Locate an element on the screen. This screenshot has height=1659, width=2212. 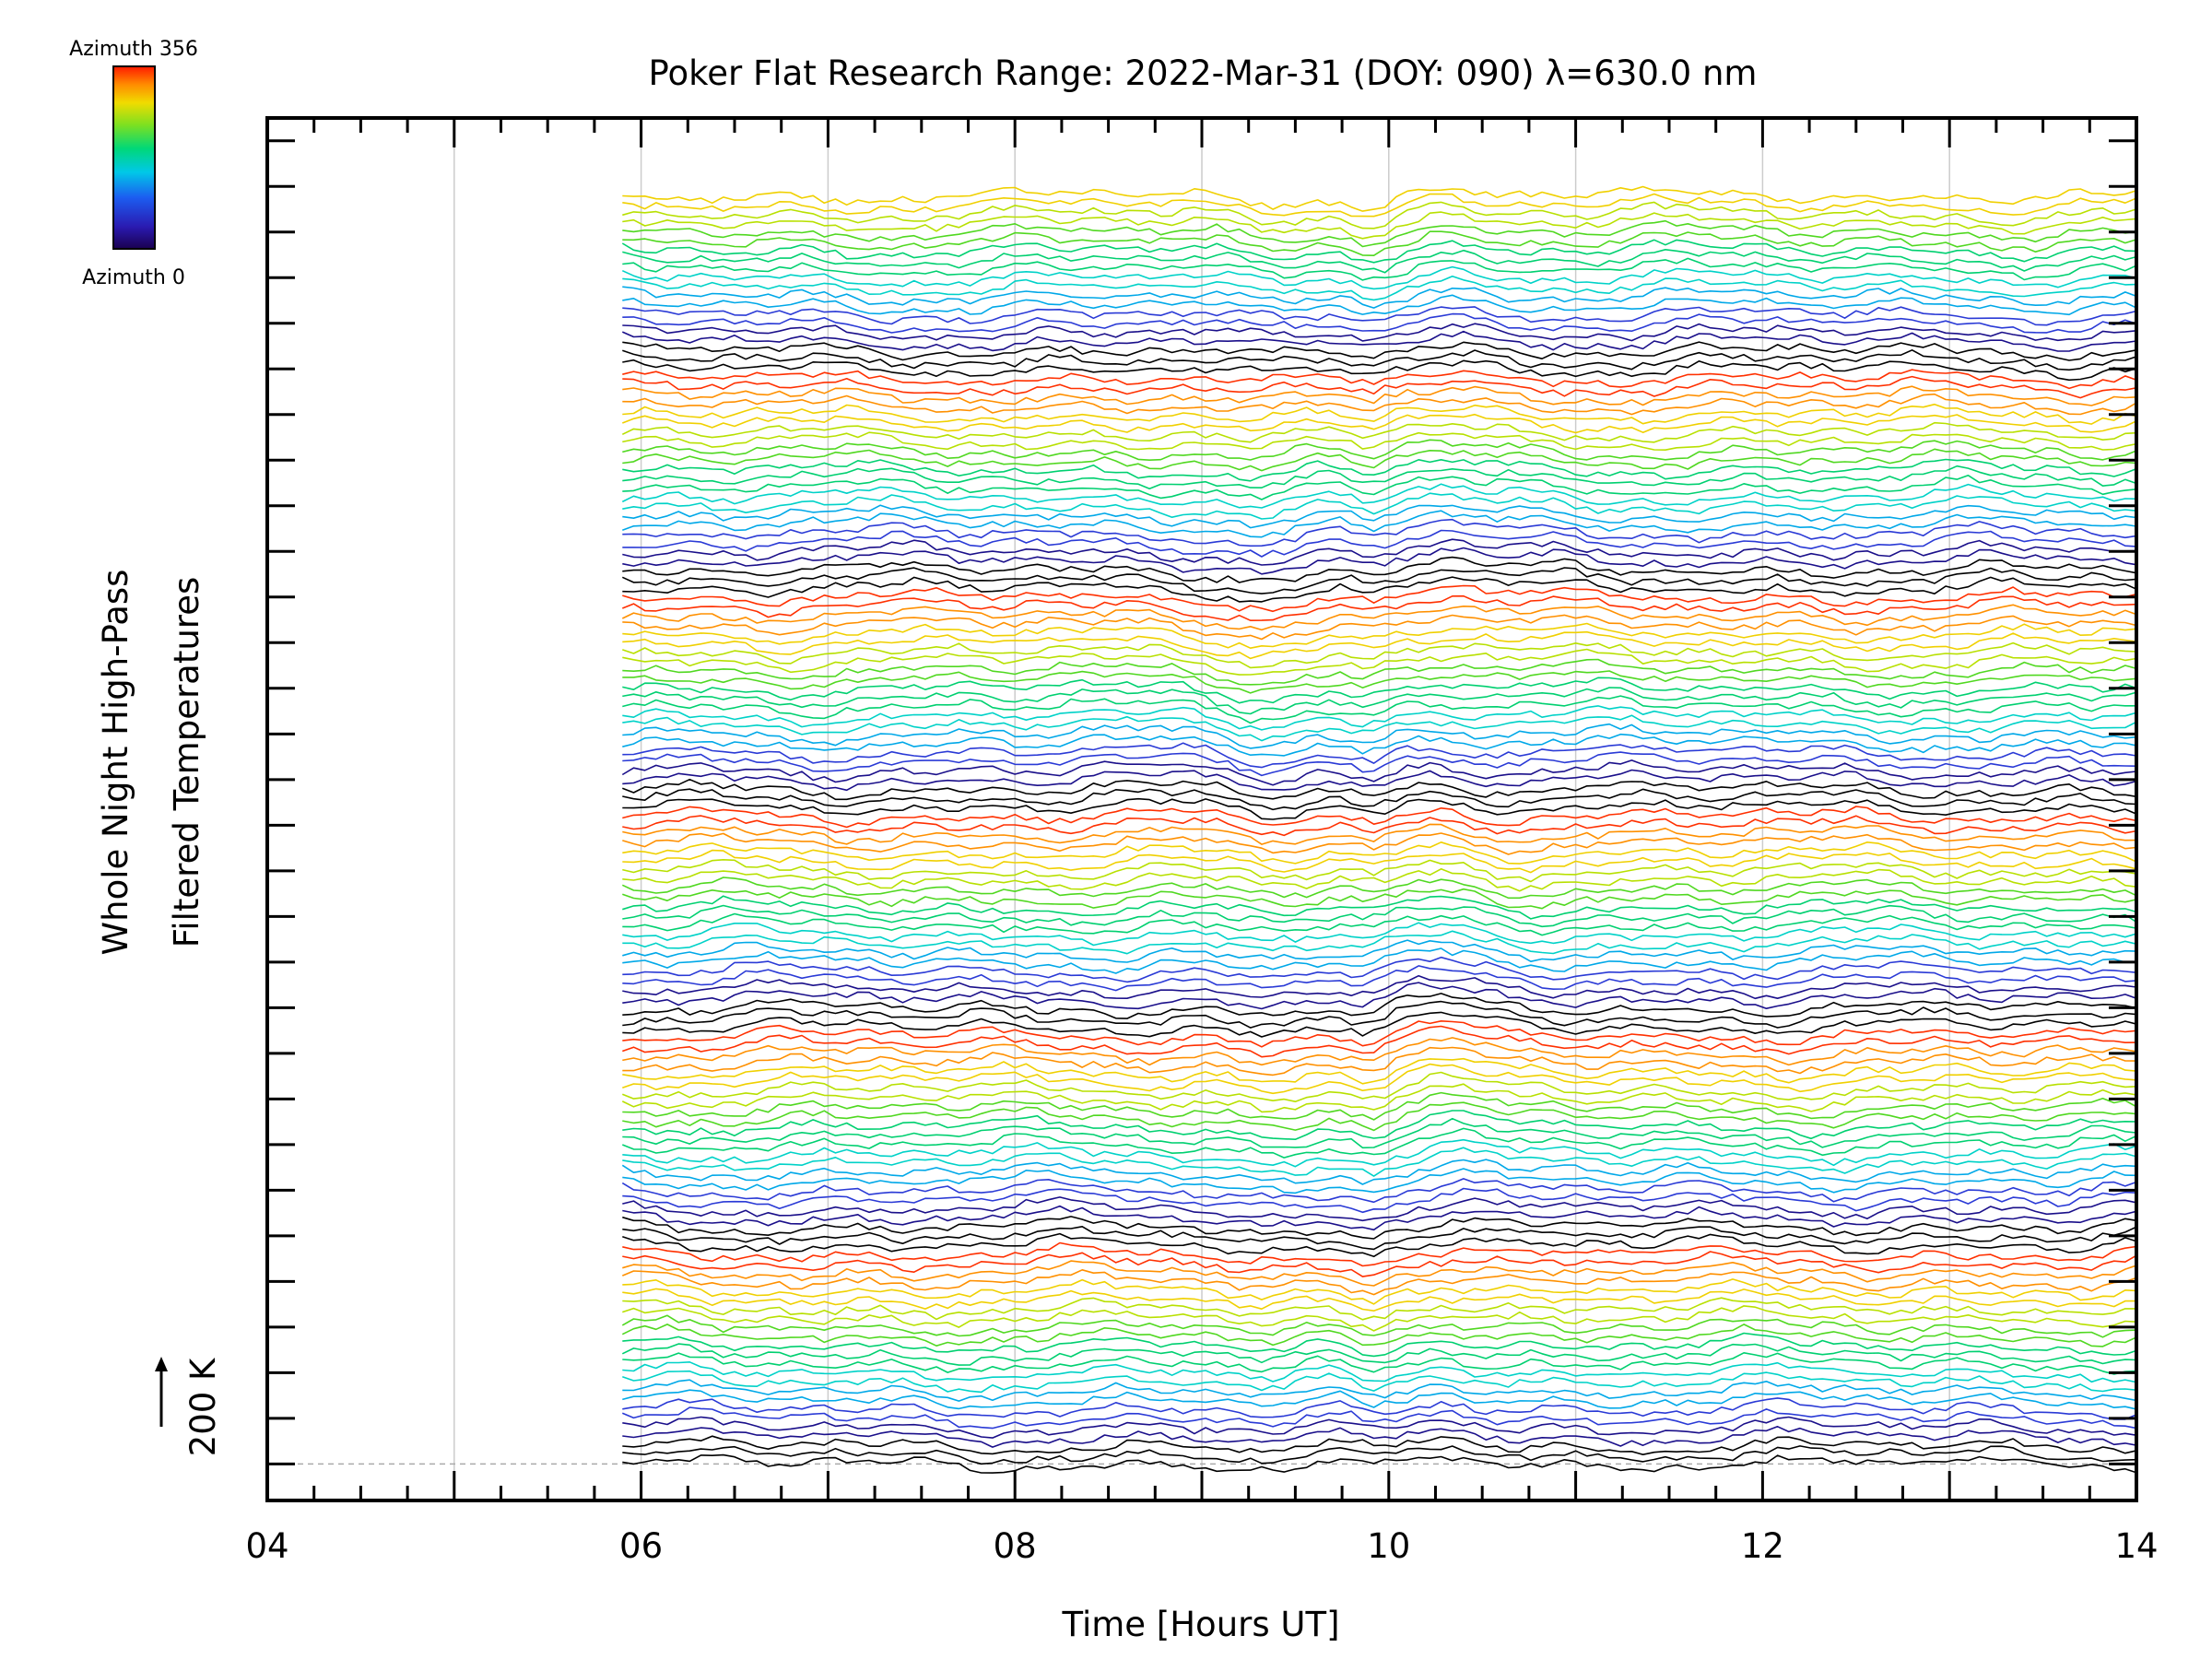
colorbar-gradient is located at coordinates (134, 157).